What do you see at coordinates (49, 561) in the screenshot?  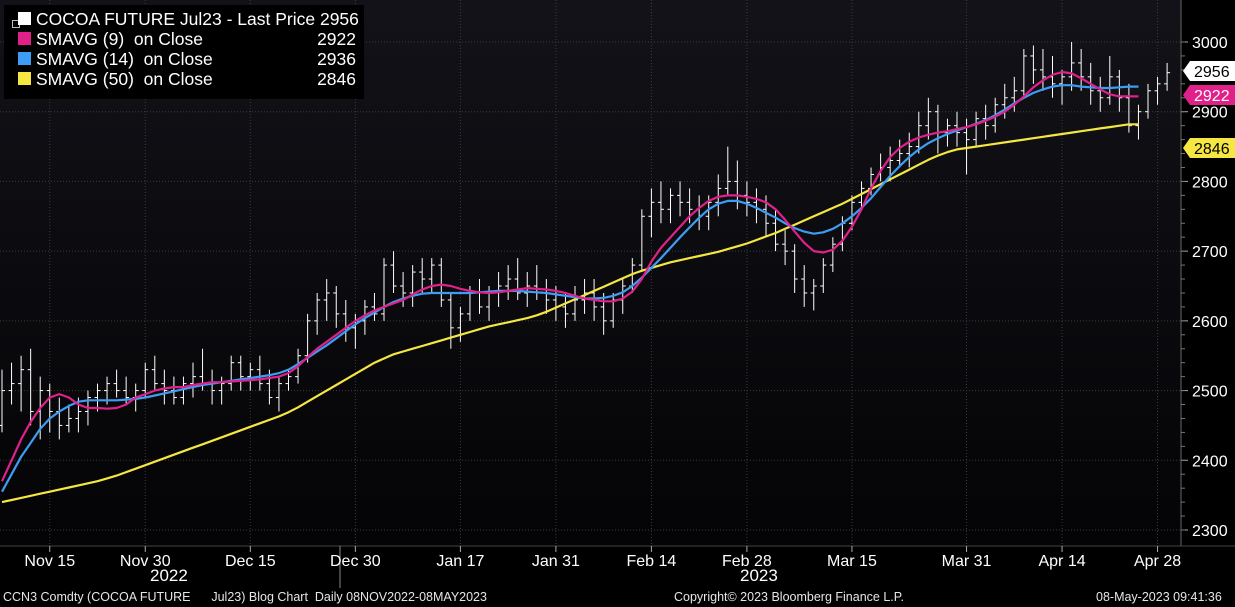 I see `x-tick-label: Nov 15` at bounding box center [49, 561].